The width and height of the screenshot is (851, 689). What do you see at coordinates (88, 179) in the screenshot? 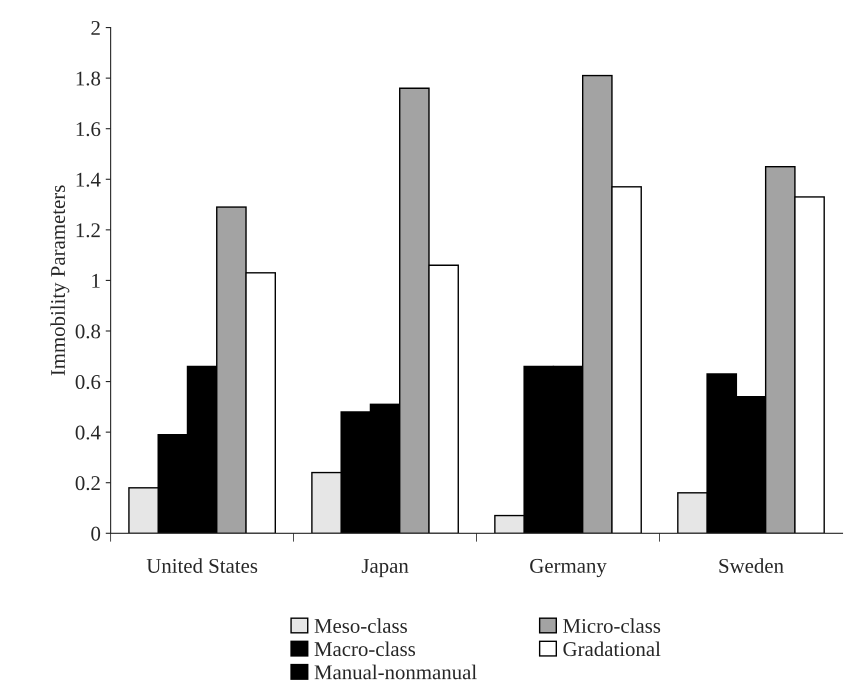
I see `y-tick-label: 1.4` at bounding box center [88, 179].